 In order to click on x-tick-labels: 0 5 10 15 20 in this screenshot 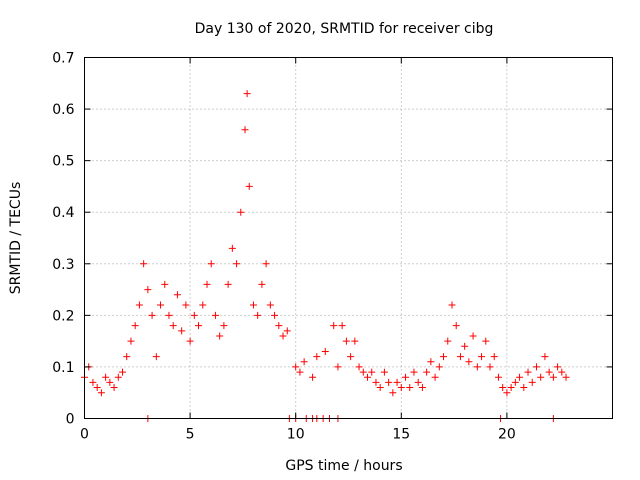, I will do `click(298, 435)`.